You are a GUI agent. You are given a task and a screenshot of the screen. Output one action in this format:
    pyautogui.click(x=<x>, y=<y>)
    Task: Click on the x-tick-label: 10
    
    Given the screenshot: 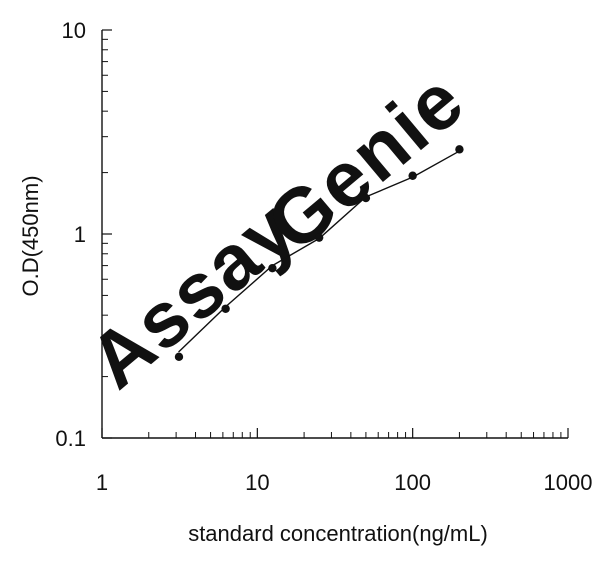 What is the action you would take?
    pyautogui.click(x=257, y=482)
    